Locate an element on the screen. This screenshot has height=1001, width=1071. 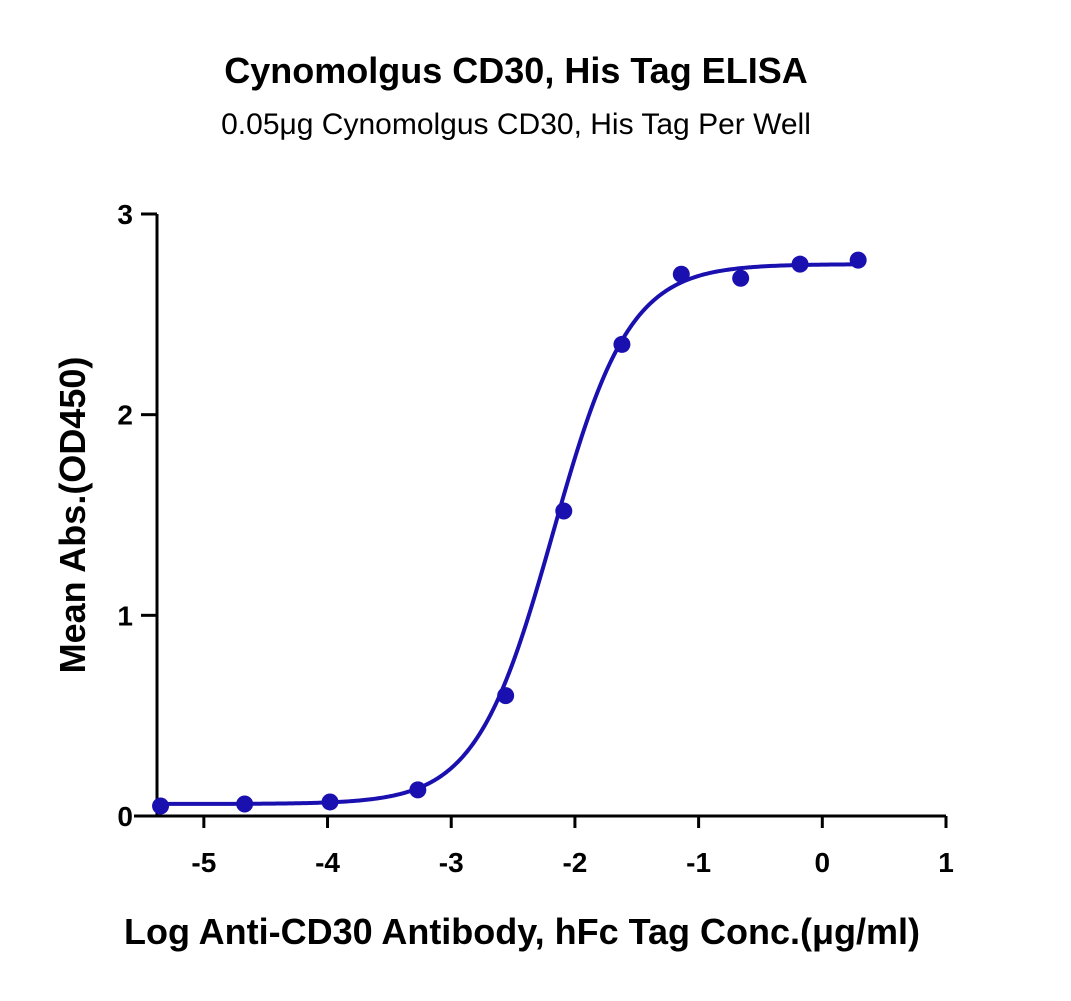
x-tick-label: -3 is located at coordinates (451, 862).